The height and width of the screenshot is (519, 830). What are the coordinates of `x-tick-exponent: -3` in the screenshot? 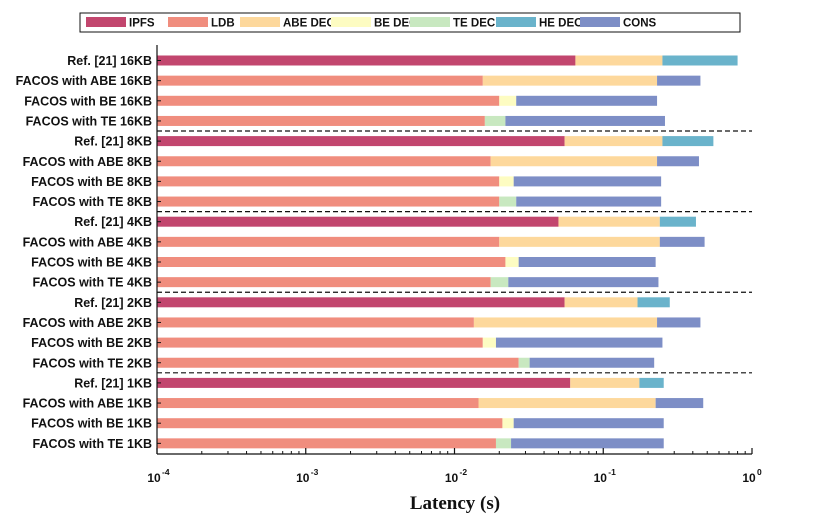 It's located at (315, 472).